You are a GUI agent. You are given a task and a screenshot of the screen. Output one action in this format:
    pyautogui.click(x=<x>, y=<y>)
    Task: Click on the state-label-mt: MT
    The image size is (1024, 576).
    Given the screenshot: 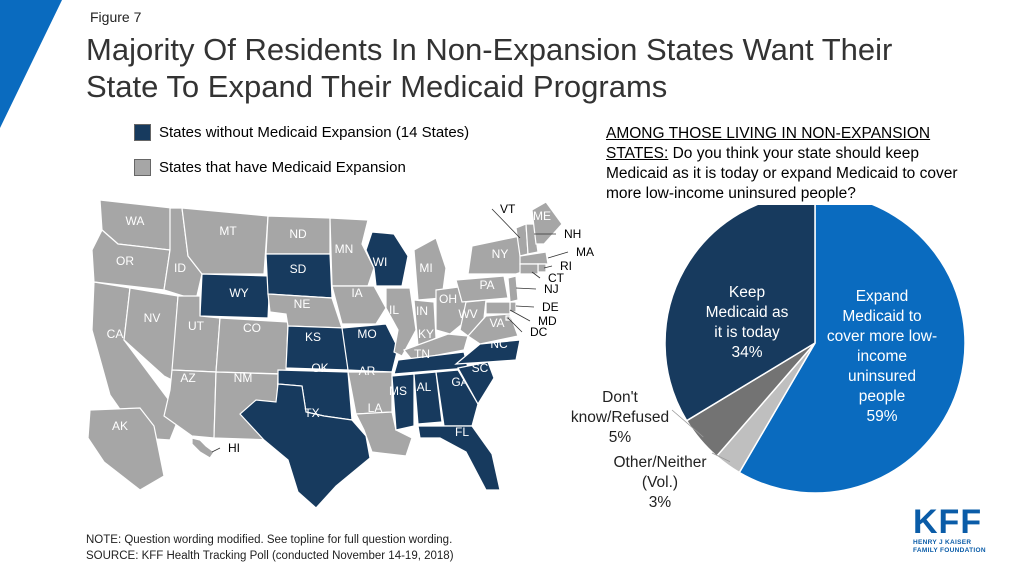 What is the action you would take?
    pyautogui.click(x=228, y=231)
    